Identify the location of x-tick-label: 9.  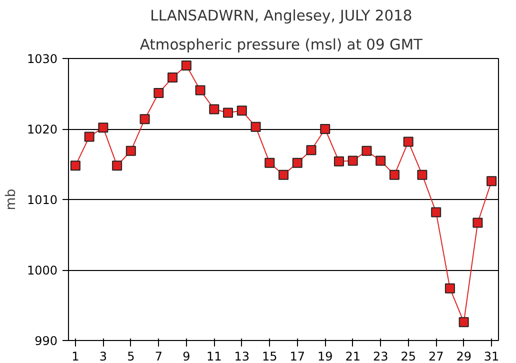
(186, 356).